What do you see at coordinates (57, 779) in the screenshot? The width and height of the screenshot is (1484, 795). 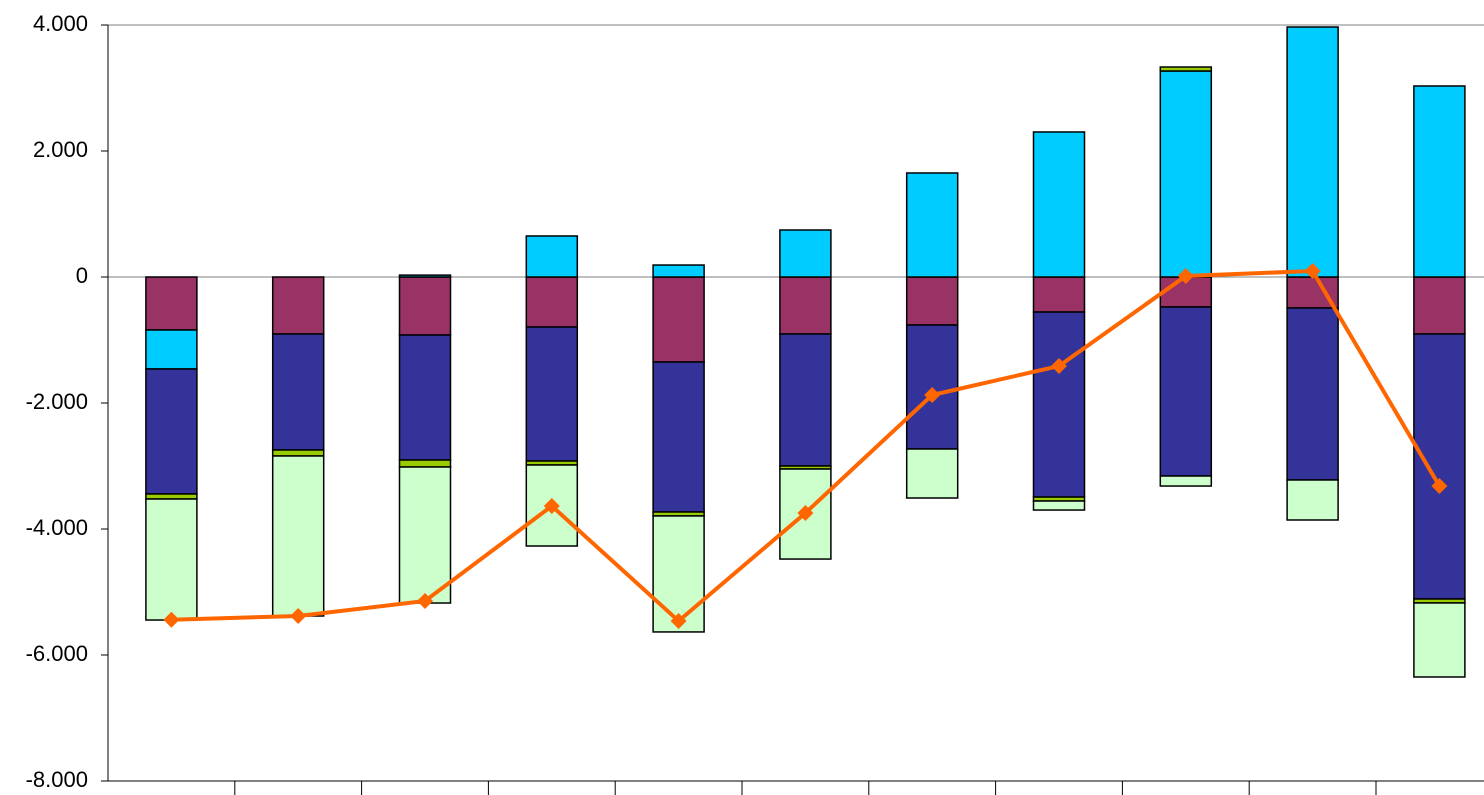 I see `y-tick-label: -8.000` at bounding box center [57, 779].